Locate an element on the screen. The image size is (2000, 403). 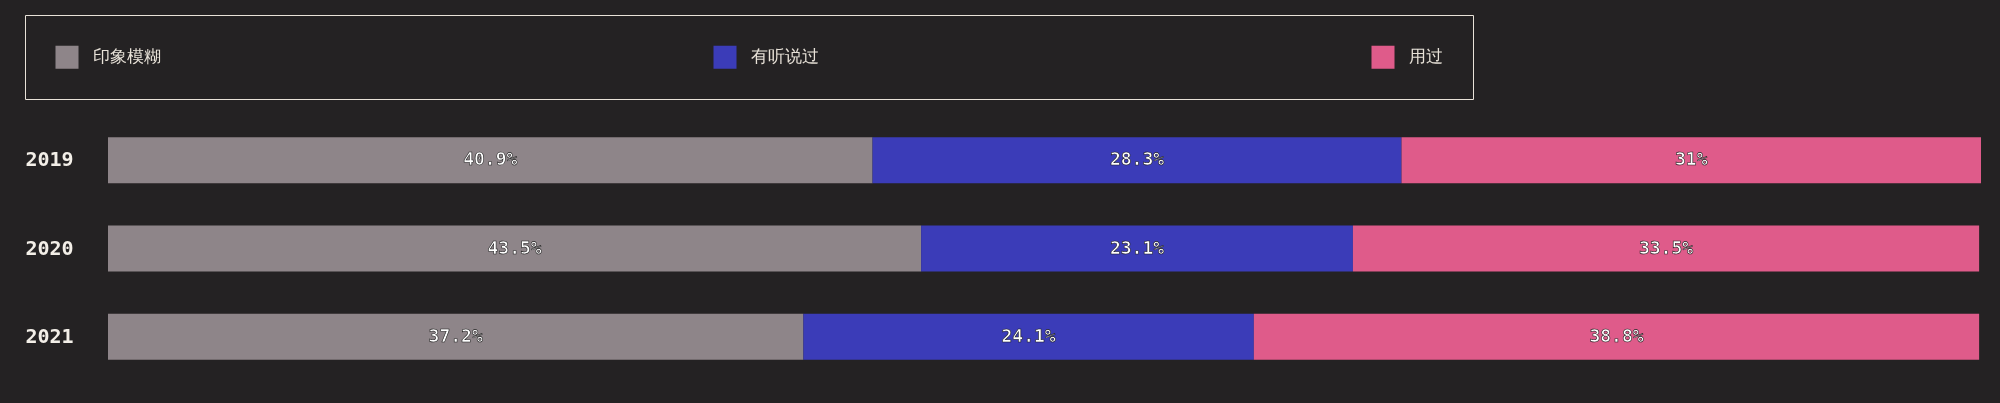
data-label: 37.2% is located at coordinates (455, 335).